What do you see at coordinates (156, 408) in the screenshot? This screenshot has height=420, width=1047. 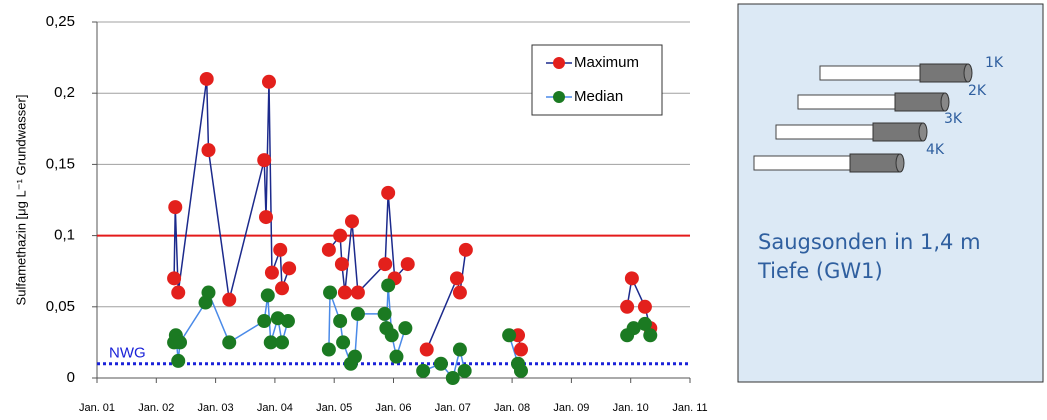 I see `x-tick-label: Jan. 02` at bounding box center [156, 408].